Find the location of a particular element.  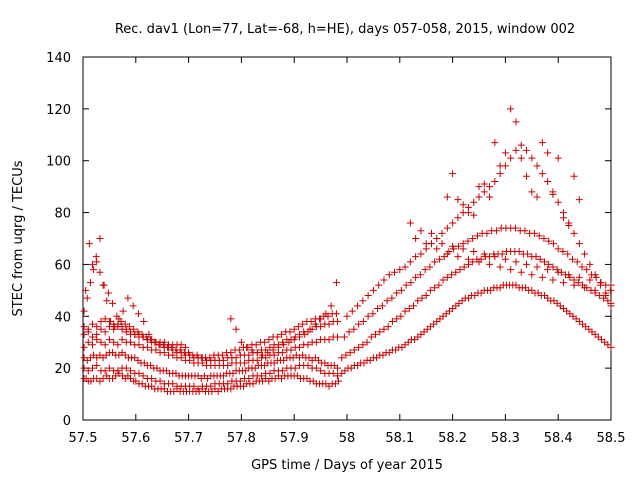

x-tick-label: 58.2 is located at coordinates (452, 438).